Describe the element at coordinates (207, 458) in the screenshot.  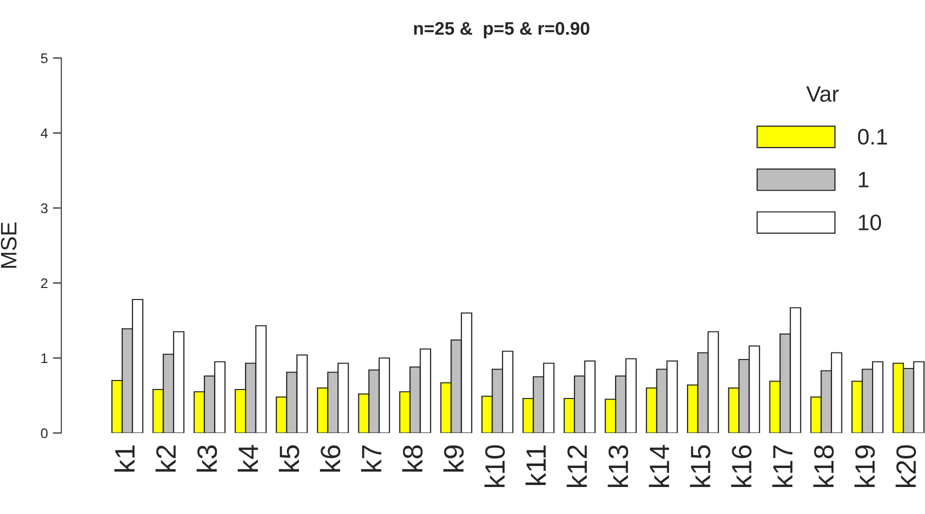
I see `x-tick-label: k3` at that location.